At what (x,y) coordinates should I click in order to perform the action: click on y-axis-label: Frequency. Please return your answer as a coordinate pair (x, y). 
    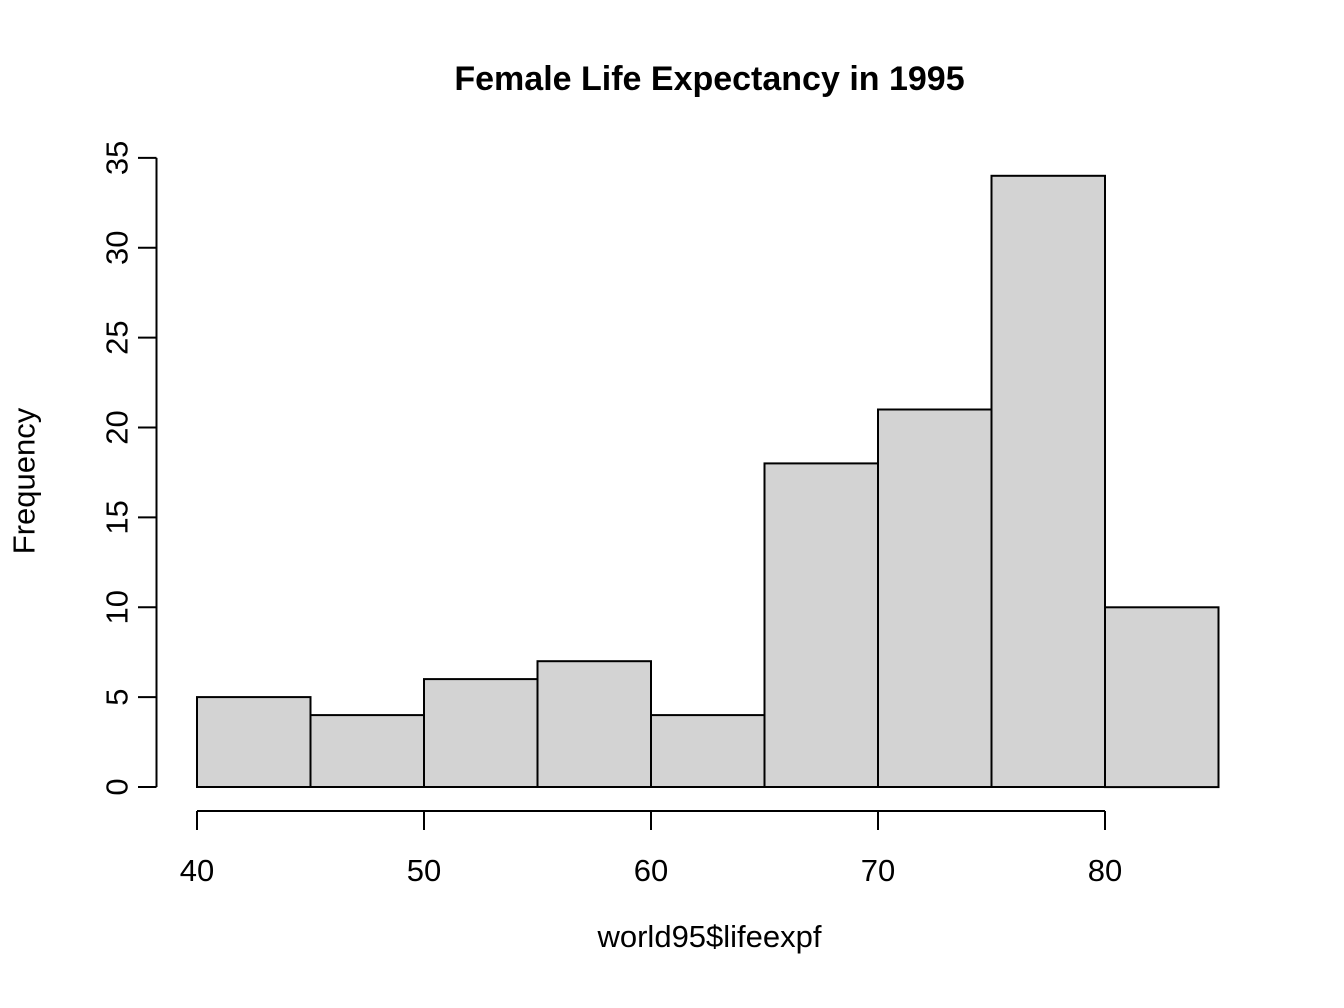
    Looking at the image, I should click on (24, 481).